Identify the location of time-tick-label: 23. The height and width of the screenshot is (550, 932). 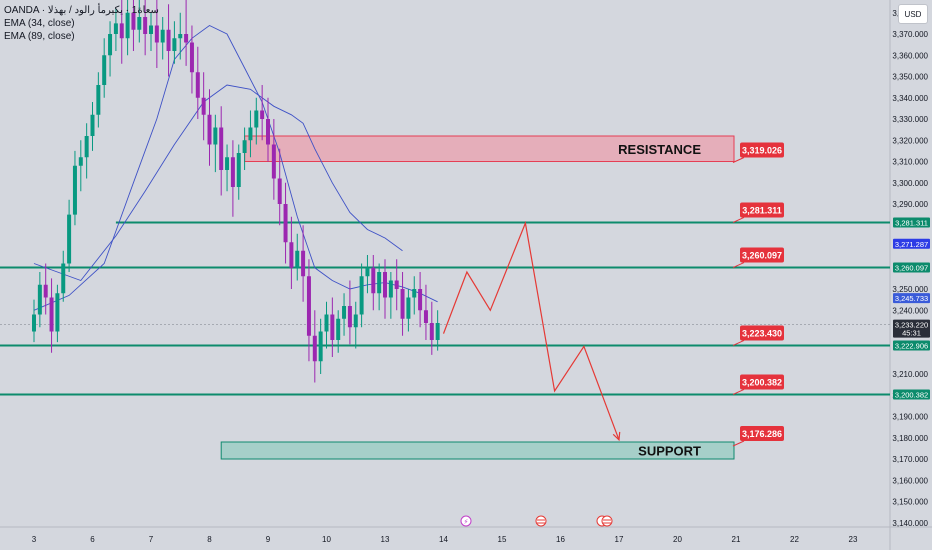
(853, 539).